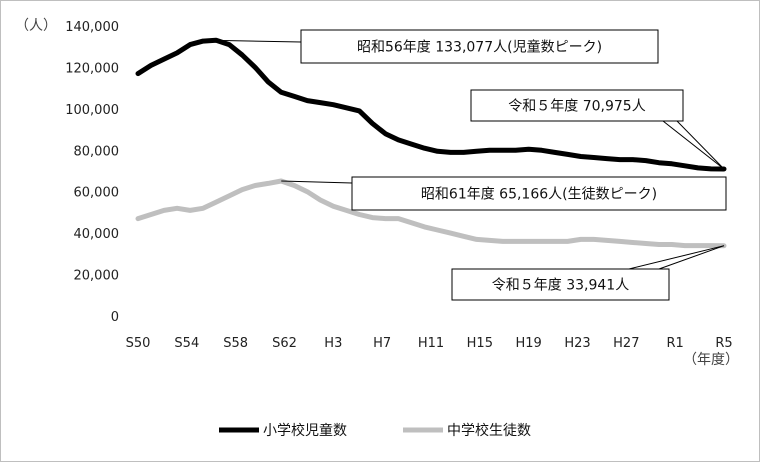  Describe the element at coordinates (711, 360) in the screenshot. I see `x-axis-unit: （年度）` at that location.